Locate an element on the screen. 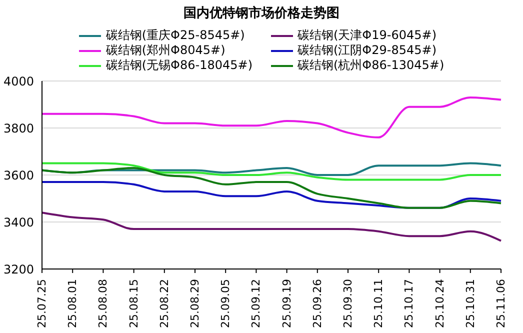  legend-label: 碳结钢(无锡Φ86-18045#) is located at coordinates (179, 65).